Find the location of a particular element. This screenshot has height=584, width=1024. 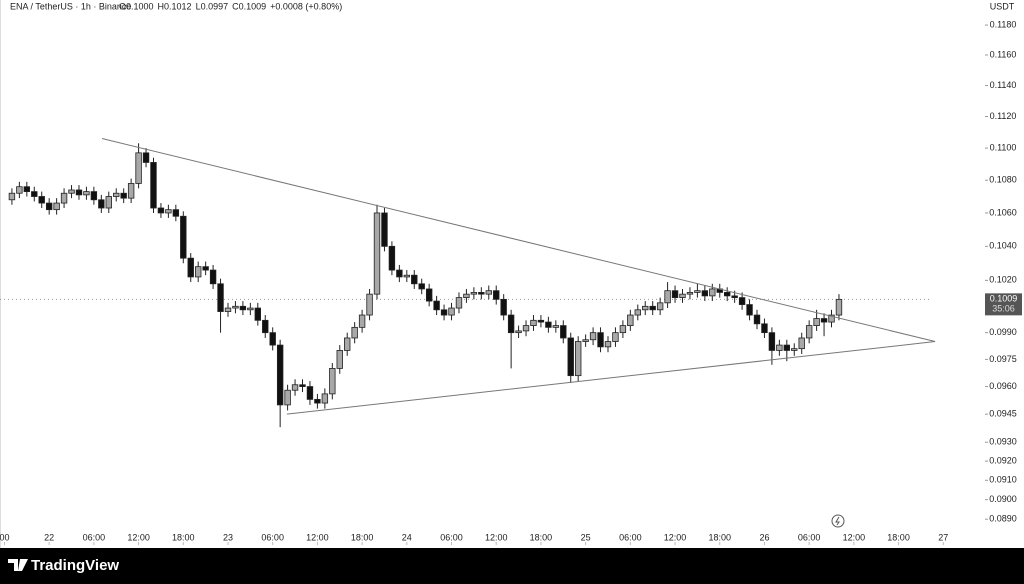

y-tick-label: 0.1080 is located at coordinates (1003, 180).